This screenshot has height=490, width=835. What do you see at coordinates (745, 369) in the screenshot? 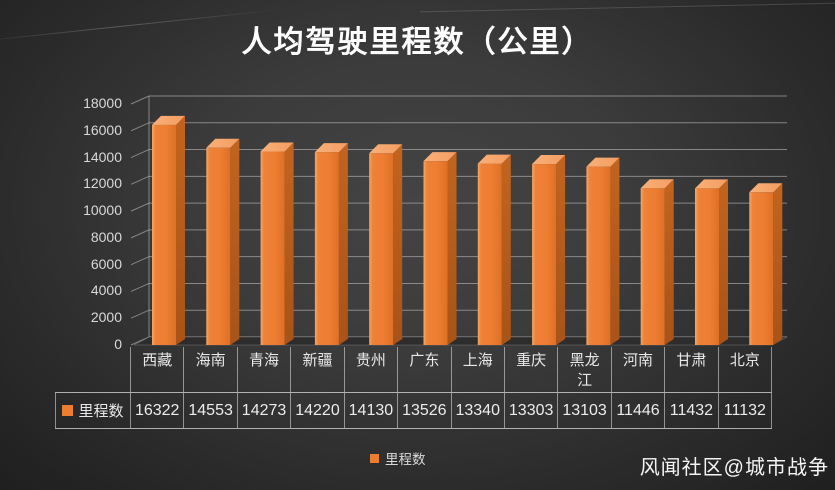
I see `x-axis-category-cell: 北京` at bounding box center [745, 369].